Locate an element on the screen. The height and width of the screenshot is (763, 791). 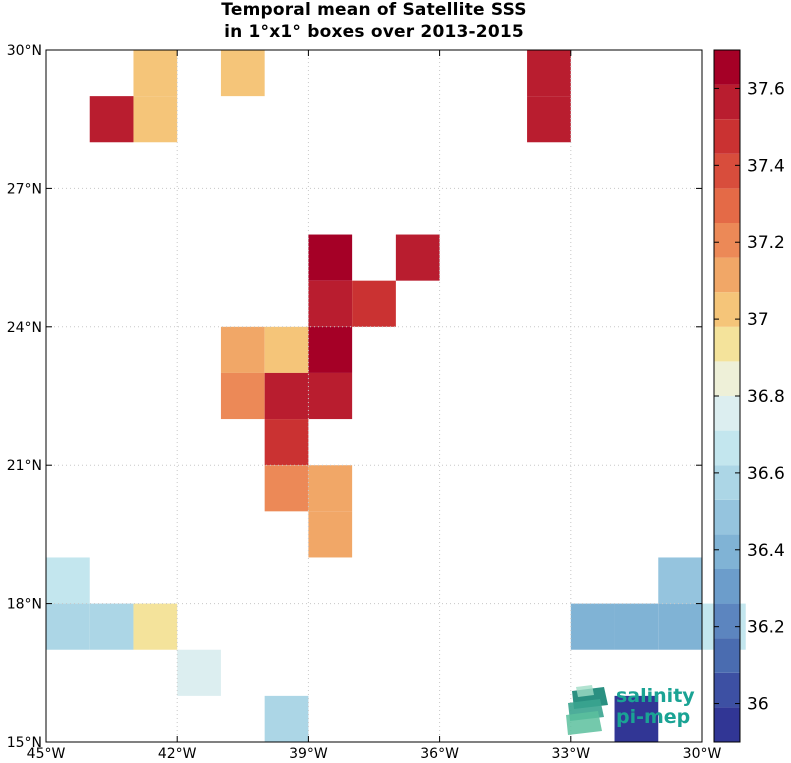
x-tick-label: 36°W is located at coordinates (439, 754).